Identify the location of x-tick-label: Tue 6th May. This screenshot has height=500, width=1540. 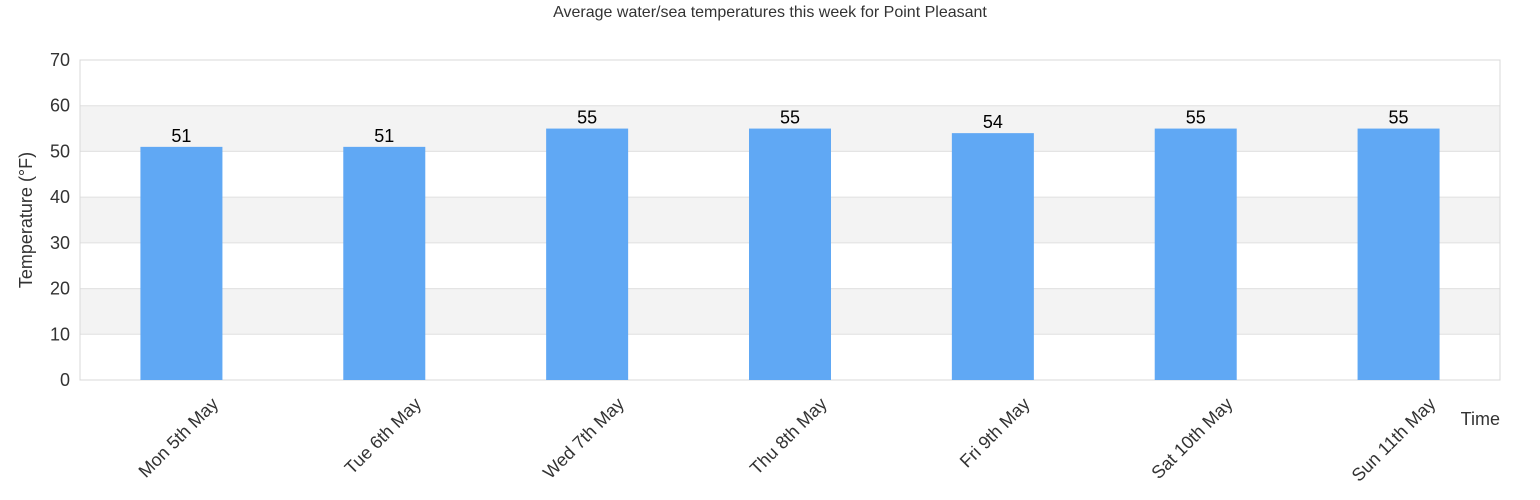
(383, 436).